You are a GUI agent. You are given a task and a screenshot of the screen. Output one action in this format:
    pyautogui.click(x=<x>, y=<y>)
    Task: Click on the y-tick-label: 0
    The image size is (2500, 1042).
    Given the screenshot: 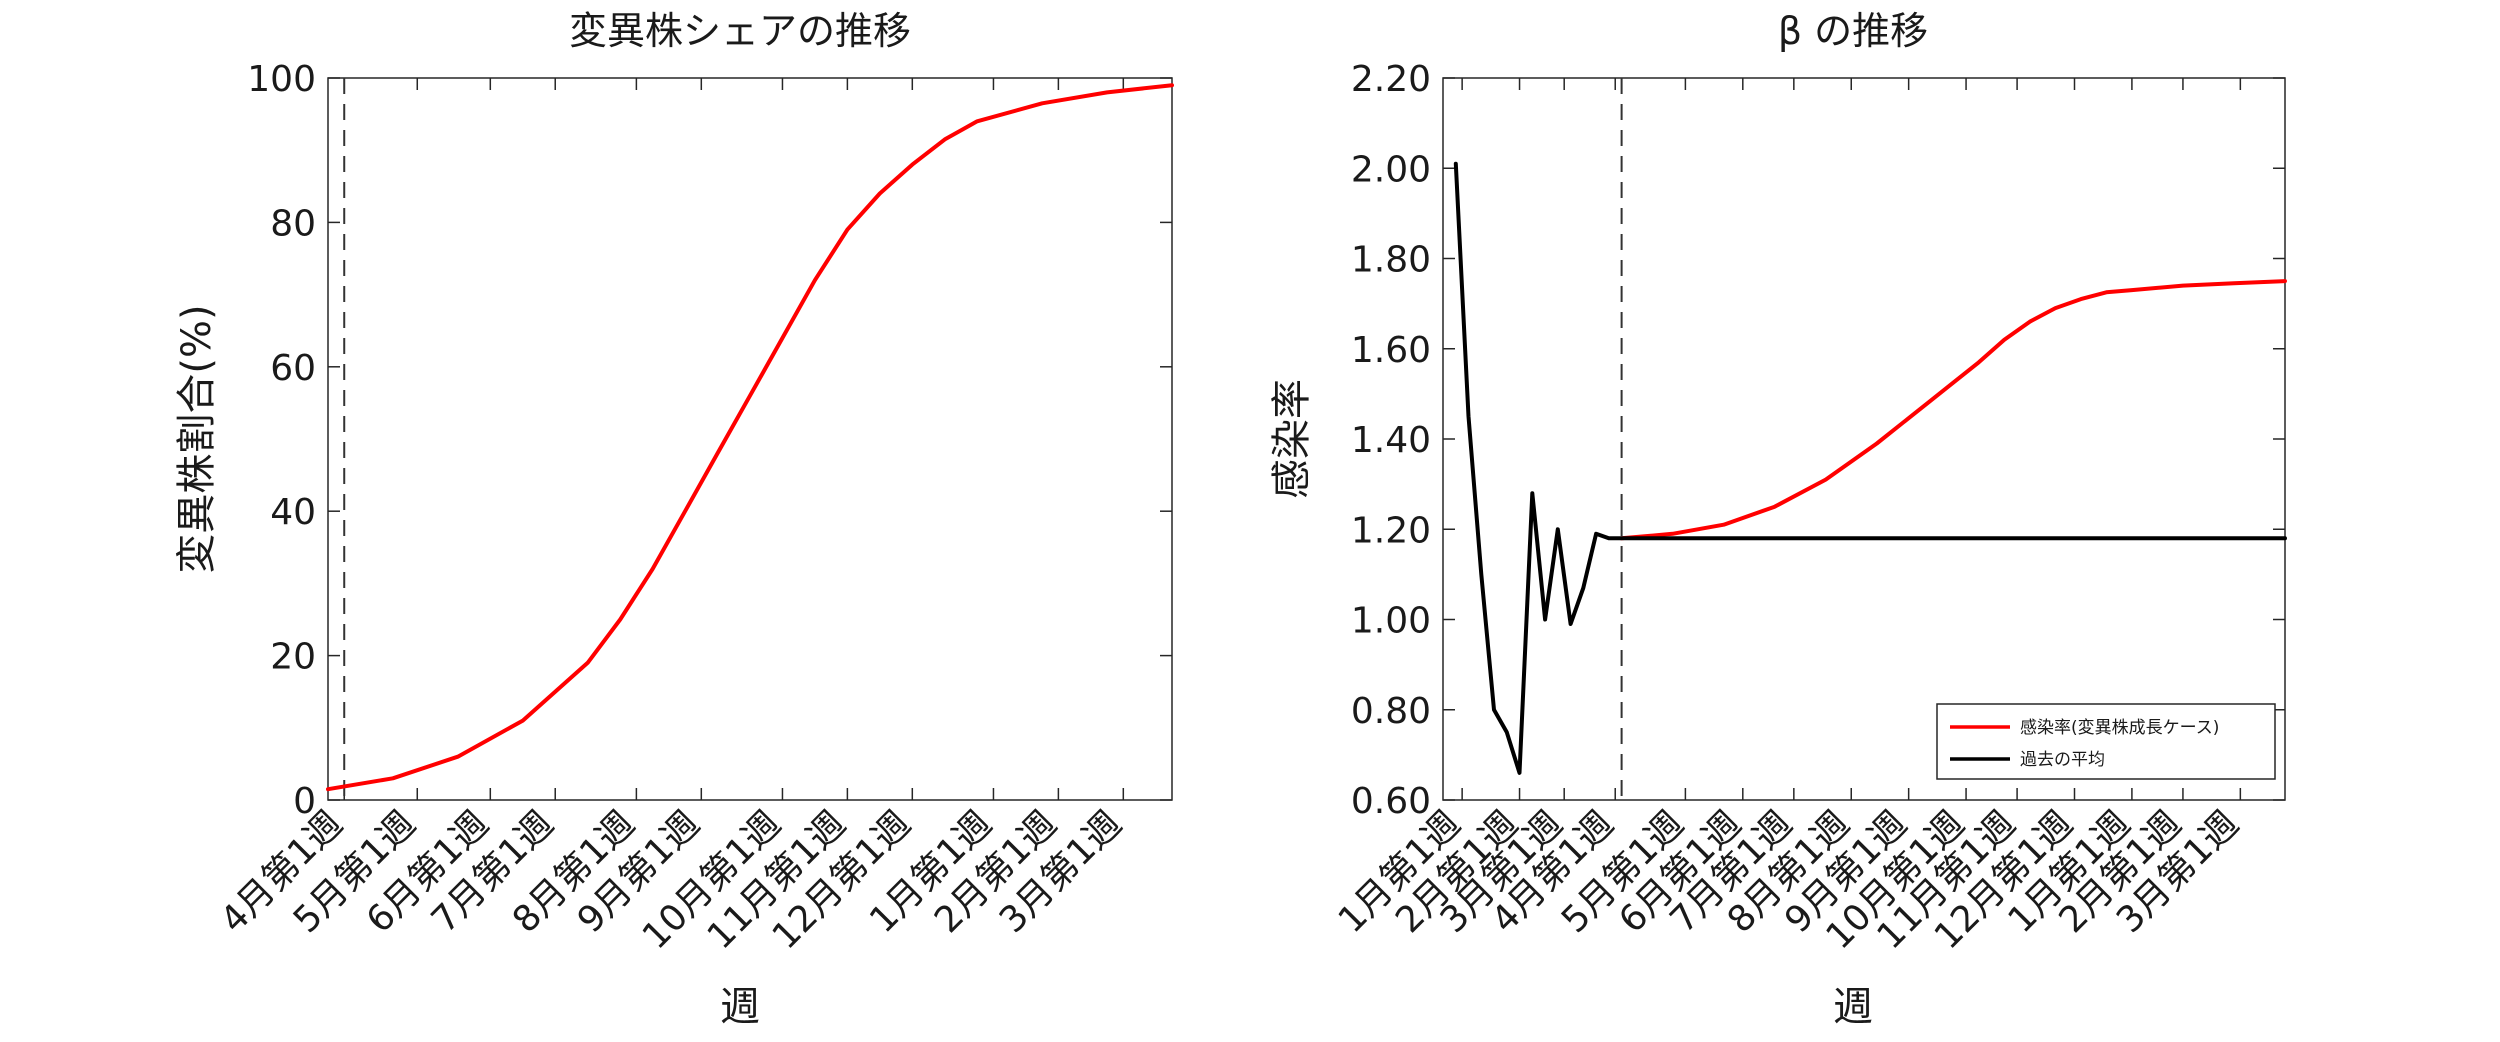 What is the action you would take?
    pyautogui.click(x=304, y=801)
    